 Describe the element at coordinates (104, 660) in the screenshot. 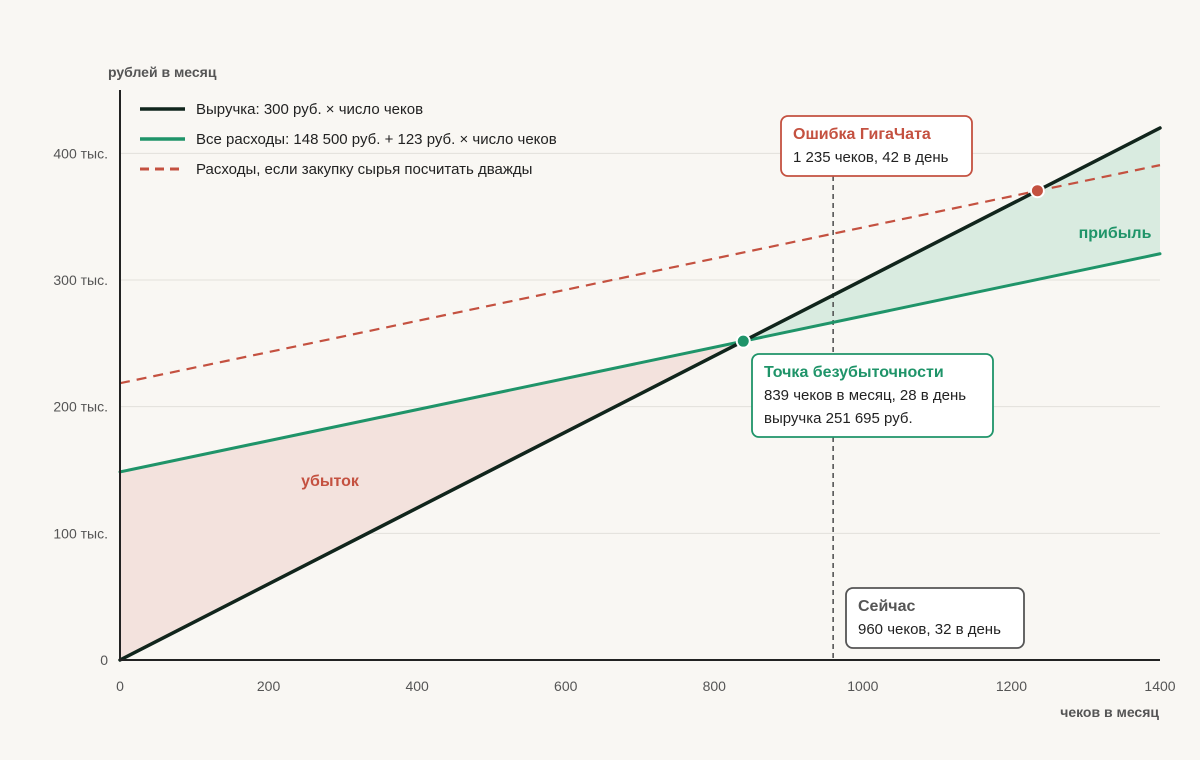

I see `y-tick-label: 0` at that location.